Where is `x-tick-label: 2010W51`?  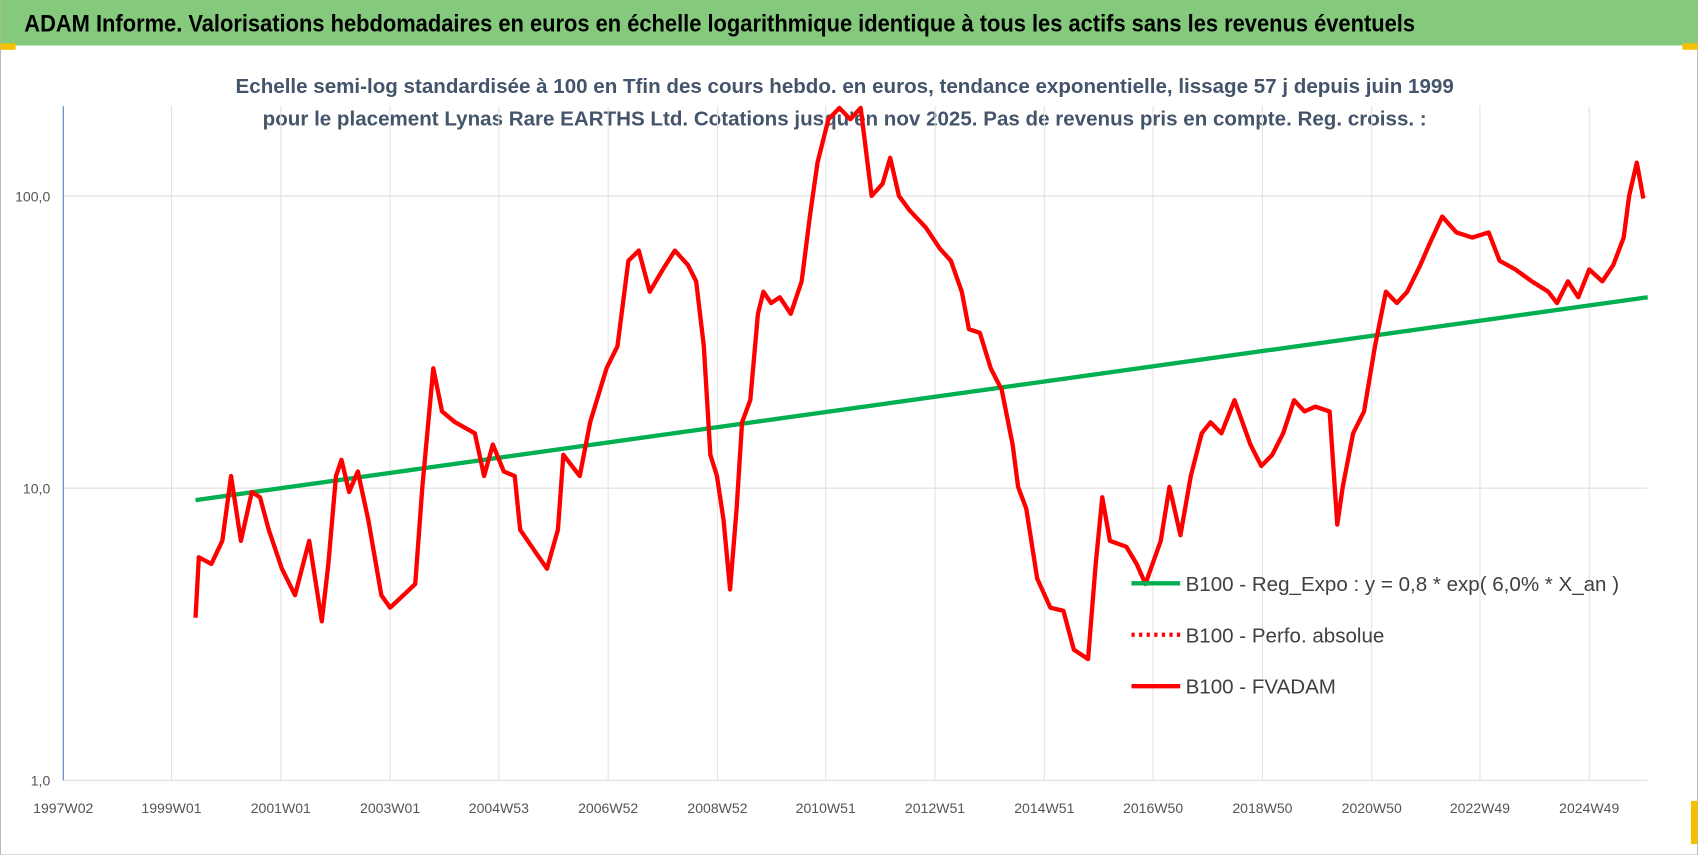
x-tick-label: 2010W51 is located at coordinates (826, 808).